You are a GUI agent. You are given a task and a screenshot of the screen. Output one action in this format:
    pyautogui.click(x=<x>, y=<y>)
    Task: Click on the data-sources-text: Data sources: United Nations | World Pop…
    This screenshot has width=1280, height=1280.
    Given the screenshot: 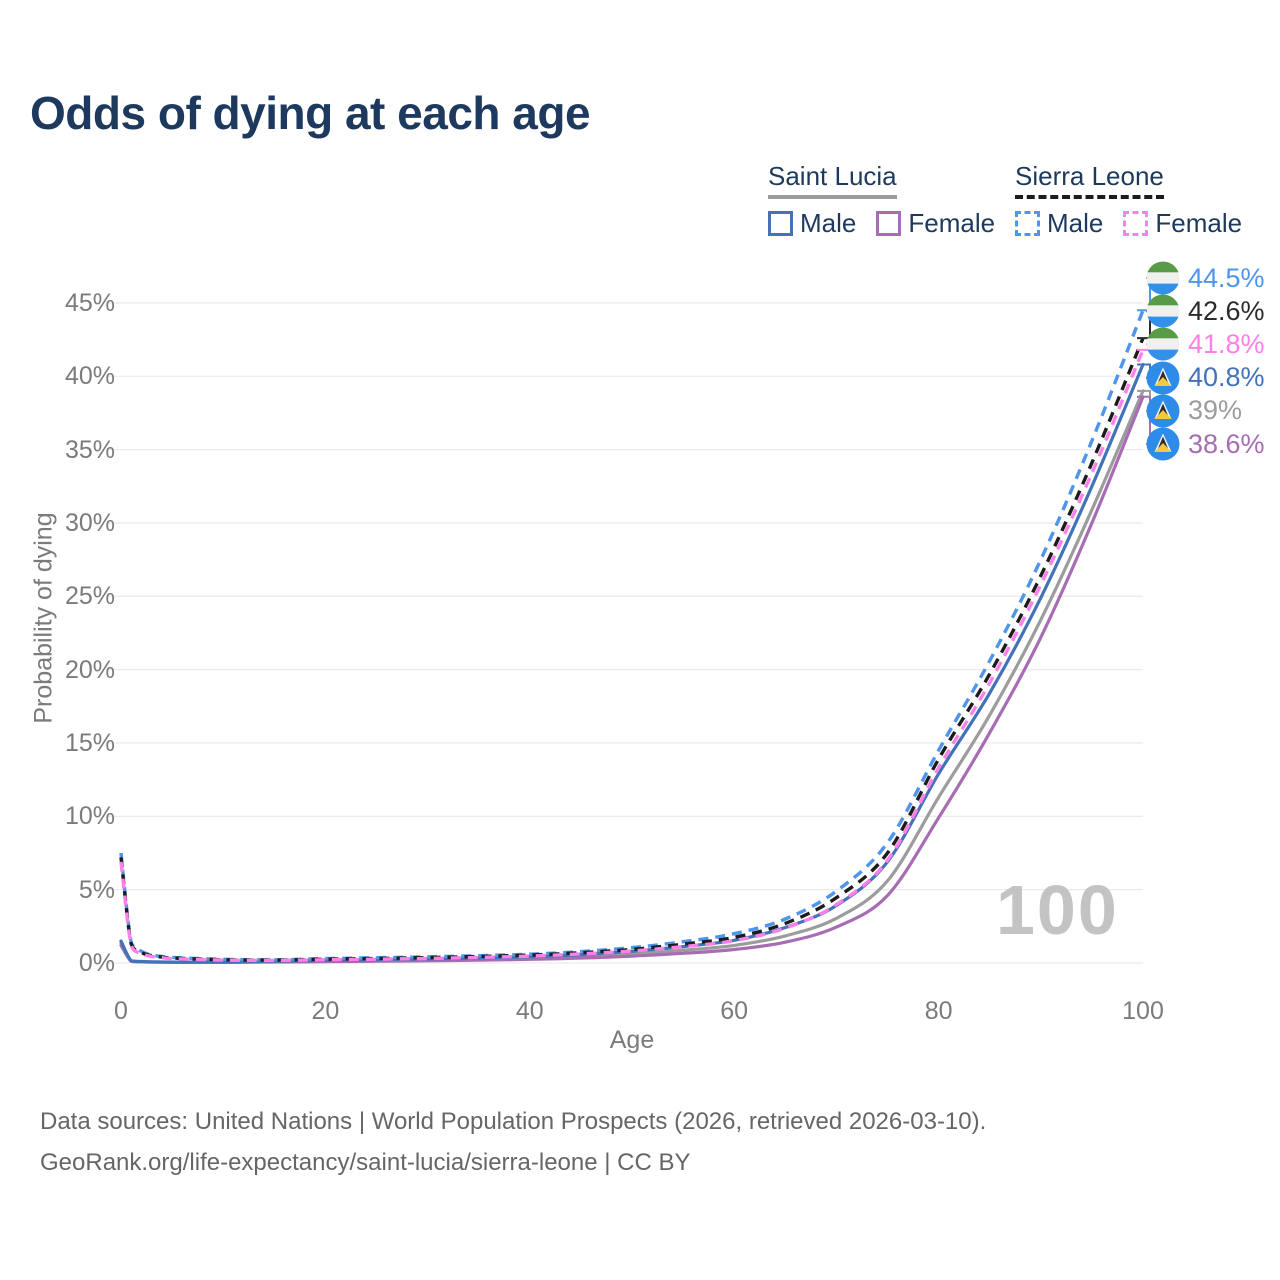 What is the action you would take?
    pyautogui.click(x=513, y=1121)
    